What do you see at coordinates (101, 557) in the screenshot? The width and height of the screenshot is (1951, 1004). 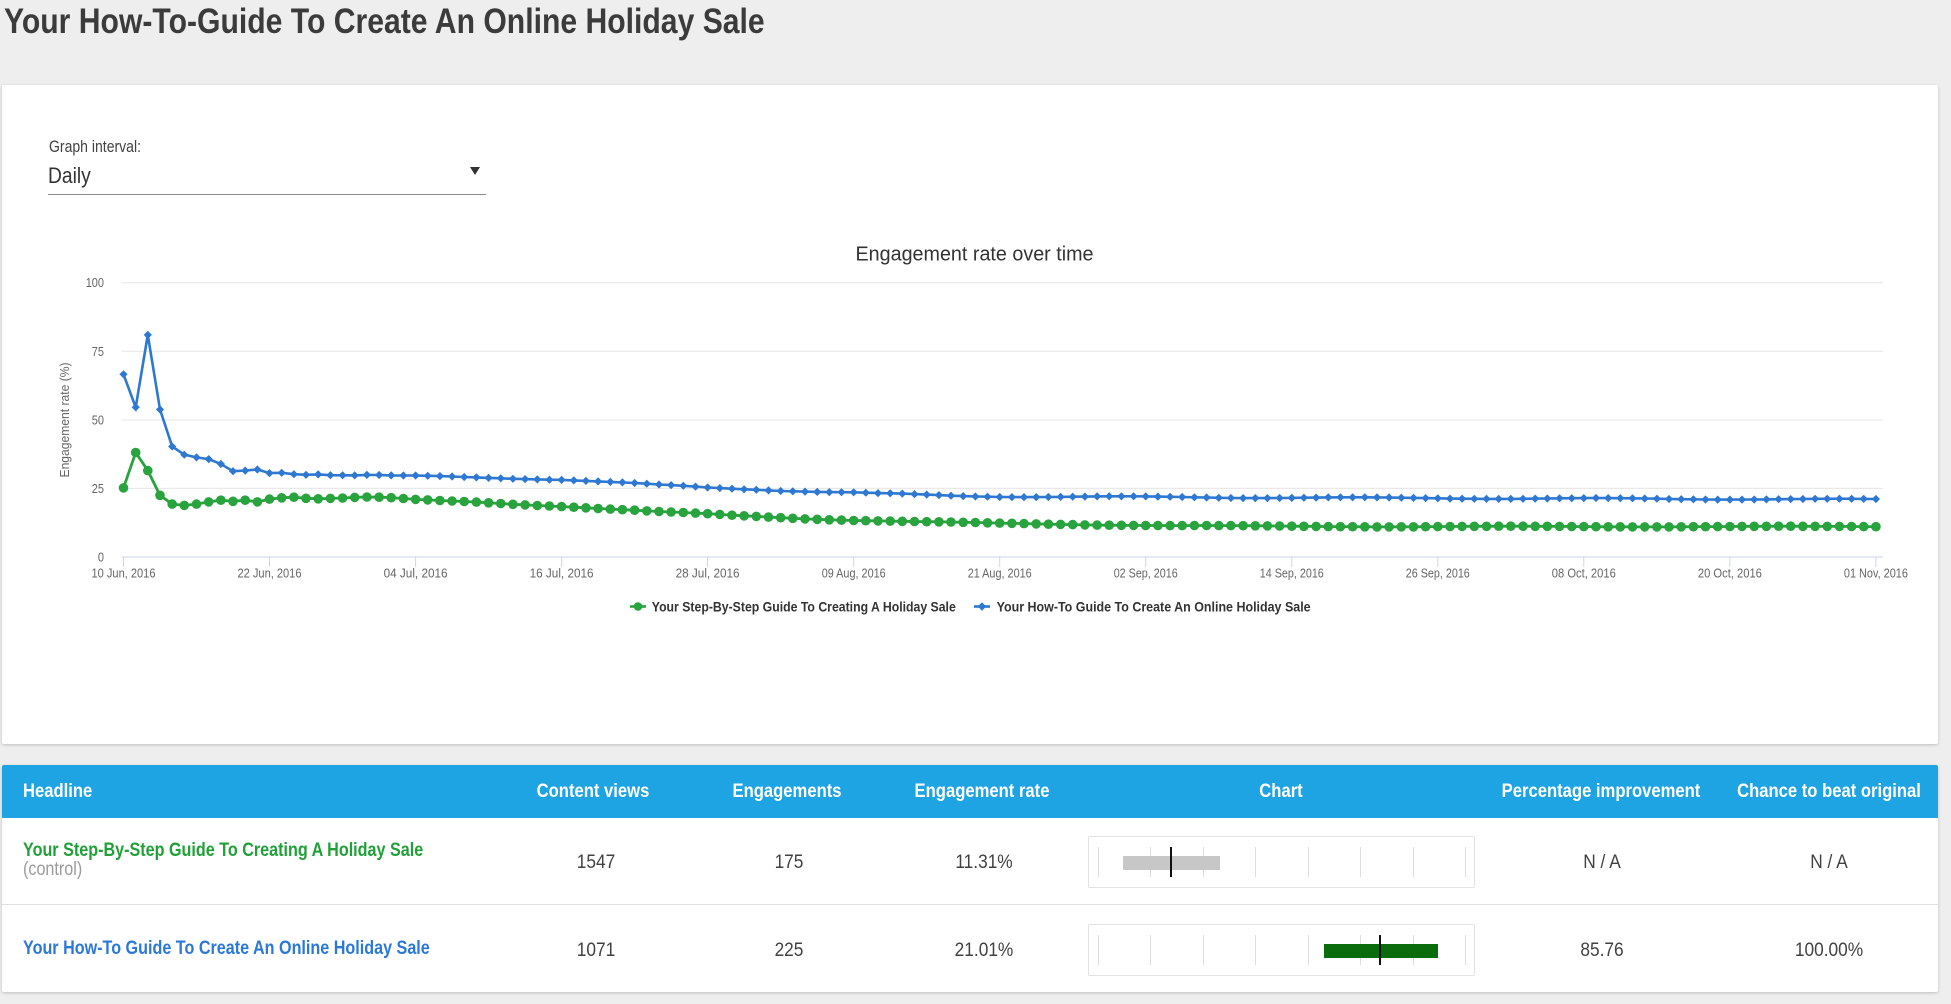 I see `svg-text: 0` at bounding box center [101, 557].